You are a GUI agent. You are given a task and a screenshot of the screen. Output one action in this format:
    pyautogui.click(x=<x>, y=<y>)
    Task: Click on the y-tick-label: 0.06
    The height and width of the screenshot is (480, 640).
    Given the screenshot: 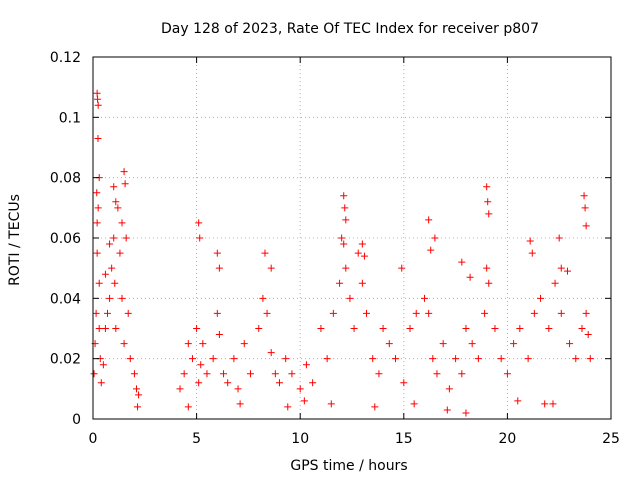 What is the action you would take?
    pyautogui.click(x=65, y=239)
    